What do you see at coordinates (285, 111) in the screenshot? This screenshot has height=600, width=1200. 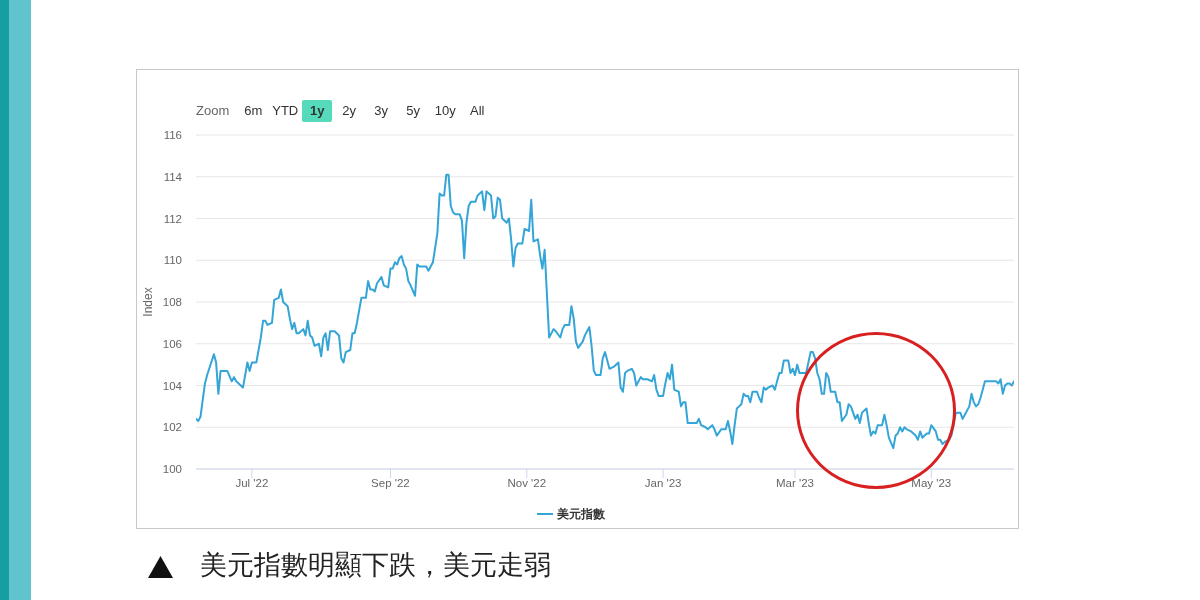 I see `range-button: YTD` at bounding box center [285, 111].